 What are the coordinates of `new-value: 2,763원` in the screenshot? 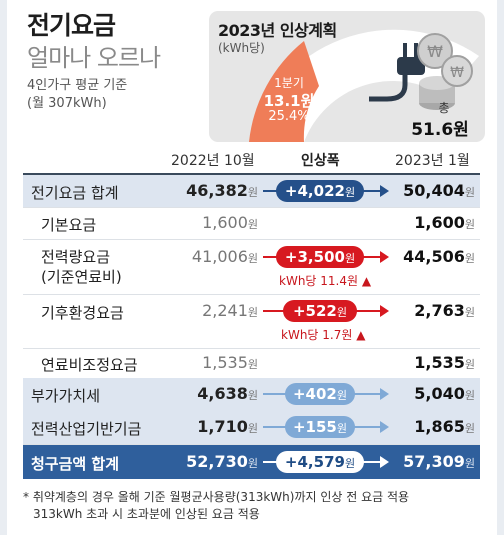 It's located at (444, 310).